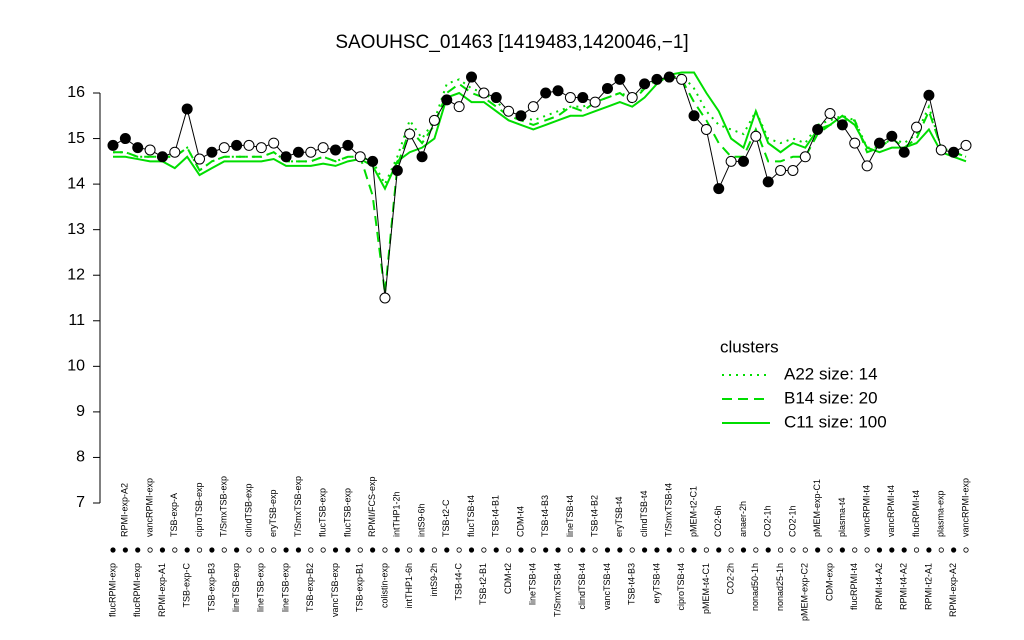 The image size is (1024, 640). Describe the element at coordinates (483, 584) in the screenshot. I see `x-tick-label: TSB-t2-B1` at that location.